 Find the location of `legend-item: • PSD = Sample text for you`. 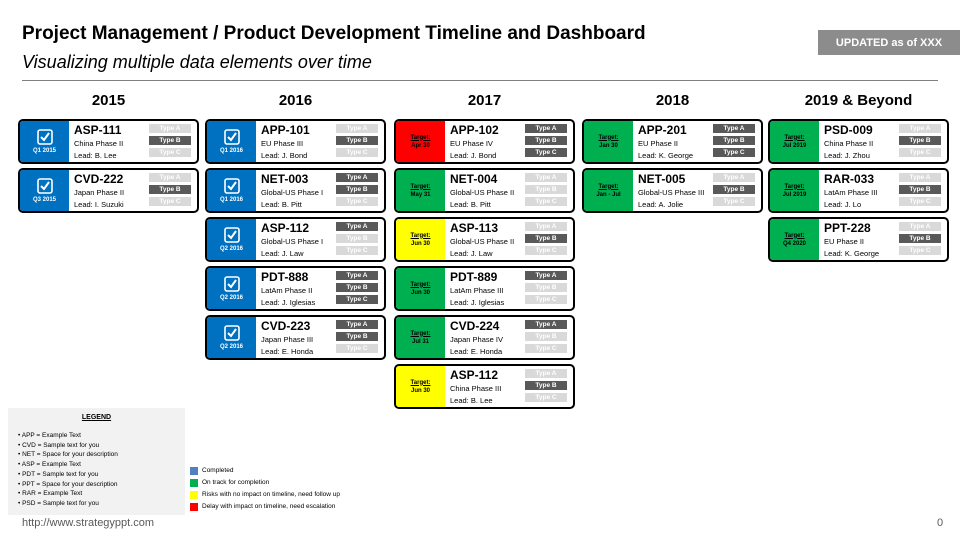

legend-item: • PSD = Sample text for you is located at coordinates (58, 503).